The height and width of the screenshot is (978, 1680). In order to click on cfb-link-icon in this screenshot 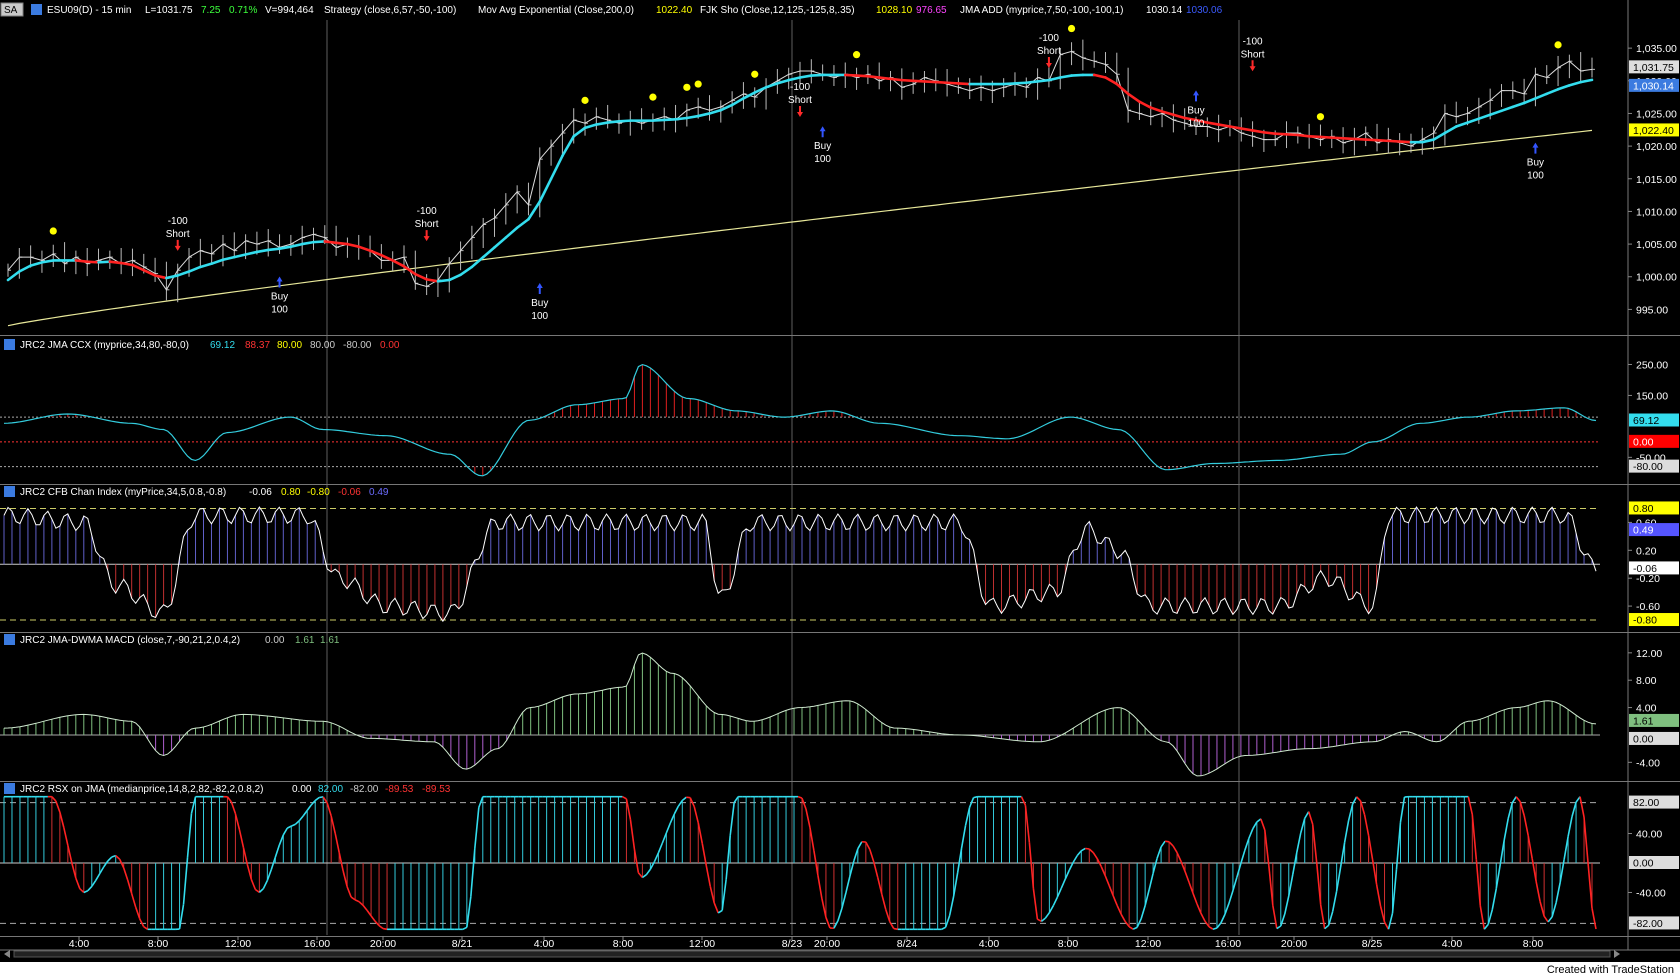, I will do `click(9, 491)`.